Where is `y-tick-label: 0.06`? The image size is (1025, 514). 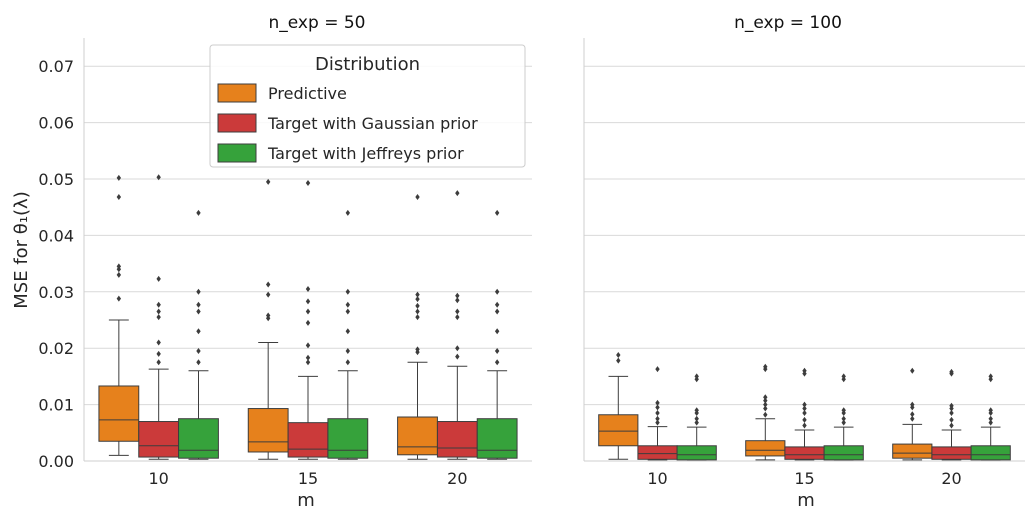 y-tick-label: 0.06 is located at coordinates (56, 123).